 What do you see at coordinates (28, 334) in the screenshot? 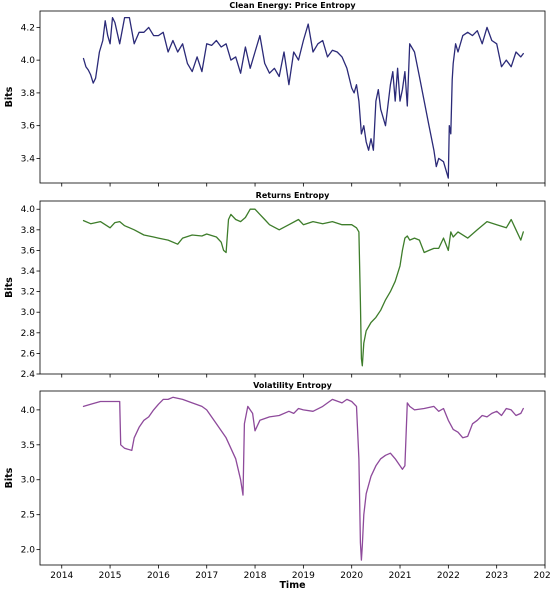
I see `y-tick-label: 2.8` at bounding box center [28, 334].